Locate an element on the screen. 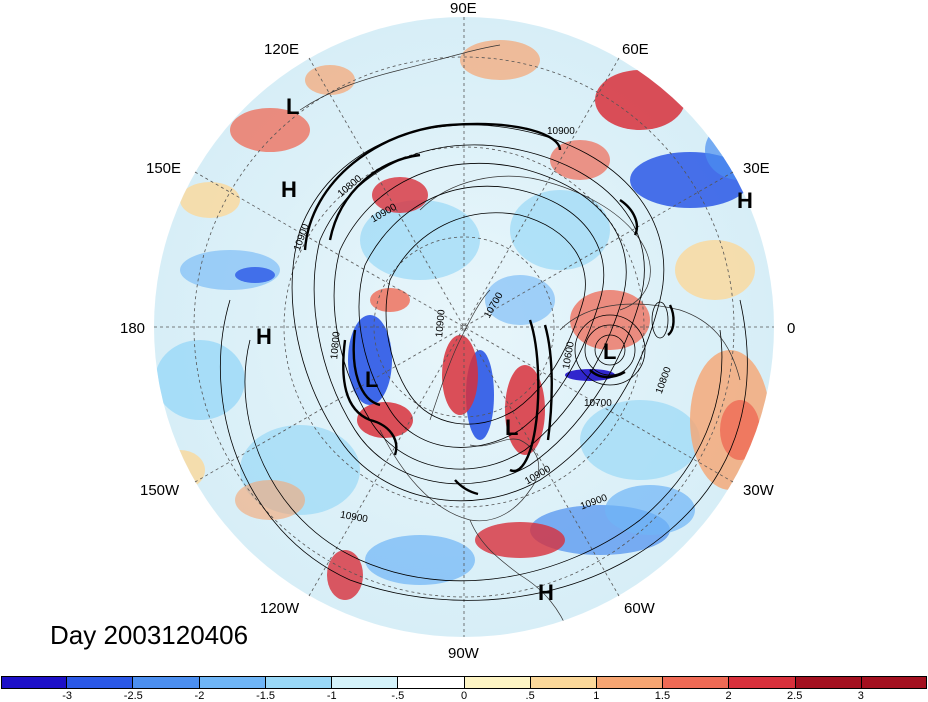 The height and width of the screenshot is (702, 928). colorbar-tick-label: -2.5 is located at coordinates (133, 696).